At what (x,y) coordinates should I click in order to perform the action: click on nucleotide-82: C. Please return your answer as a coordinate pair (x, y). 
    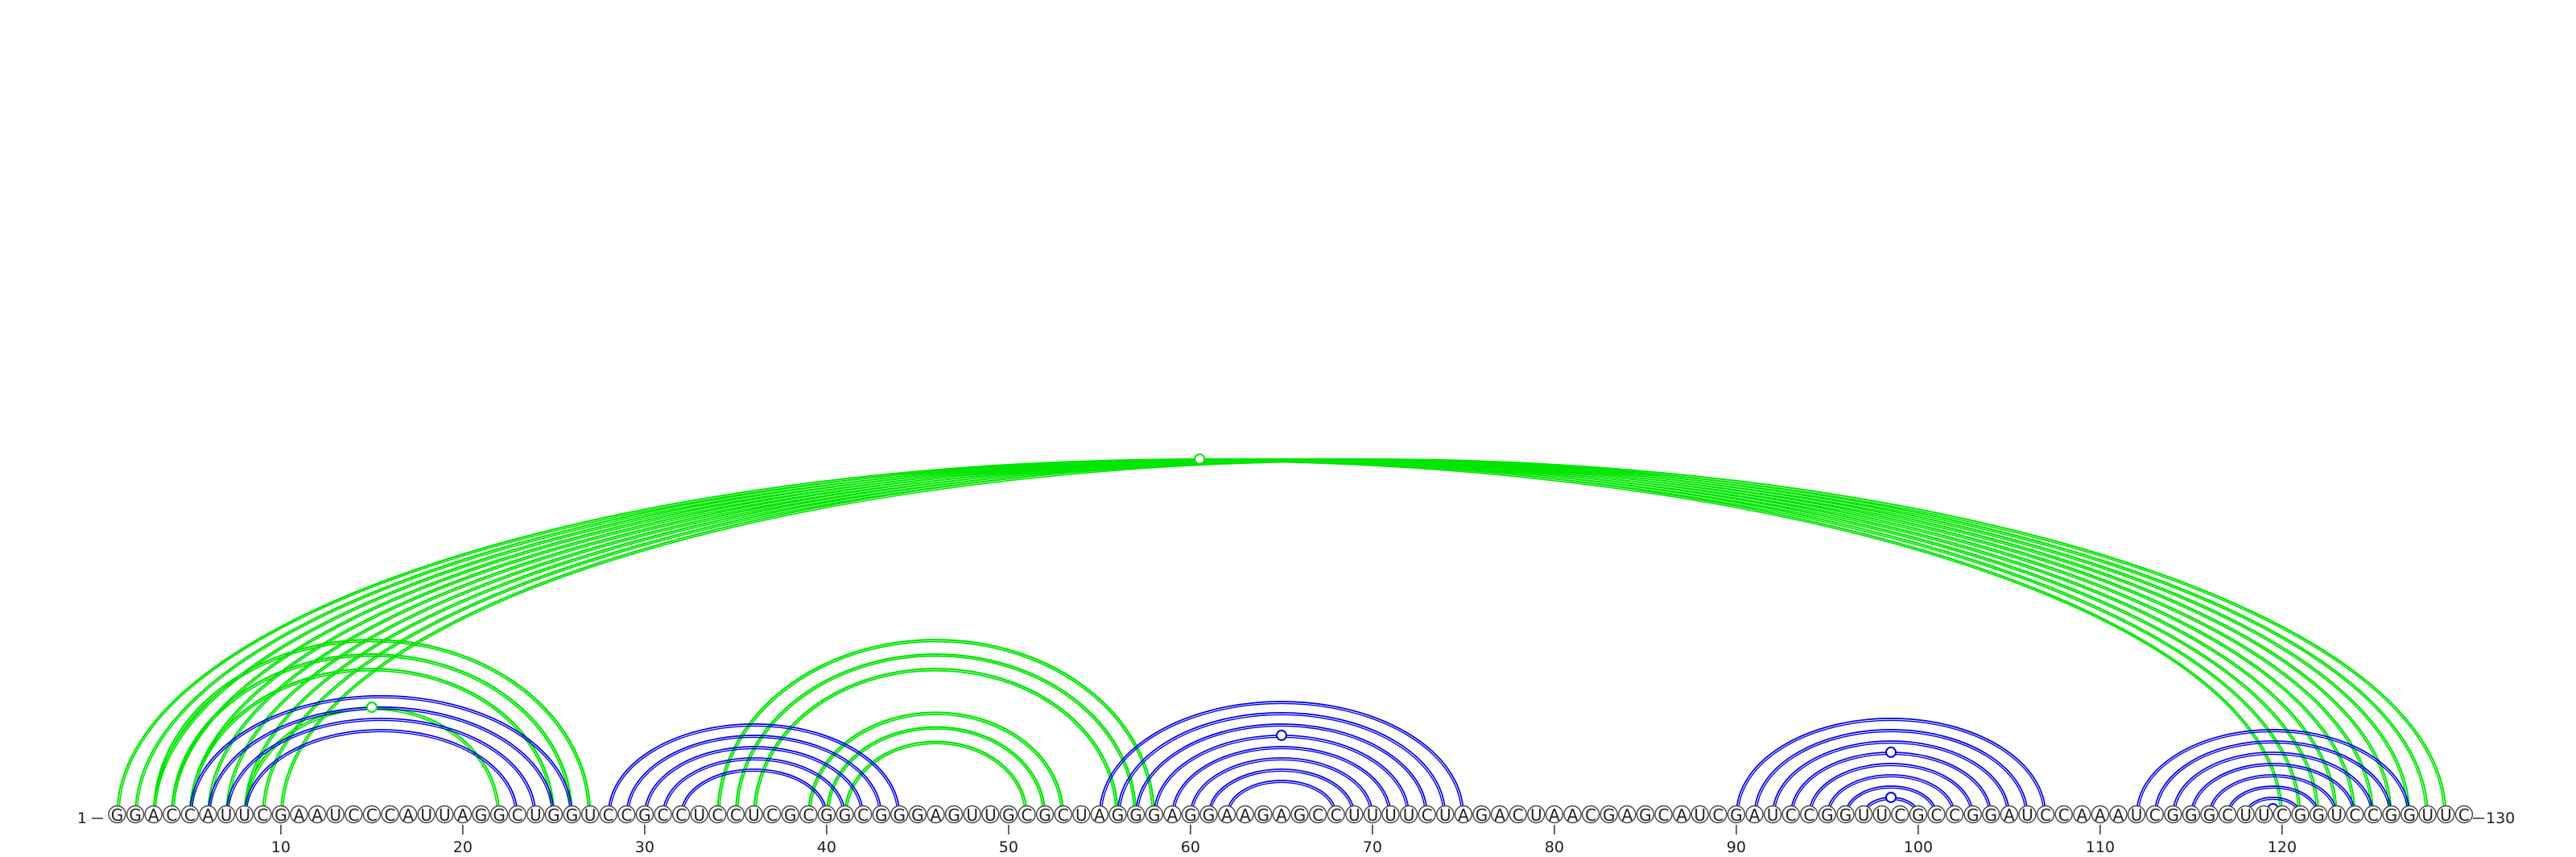
    Looking at the image, I should click on (1590, 815).